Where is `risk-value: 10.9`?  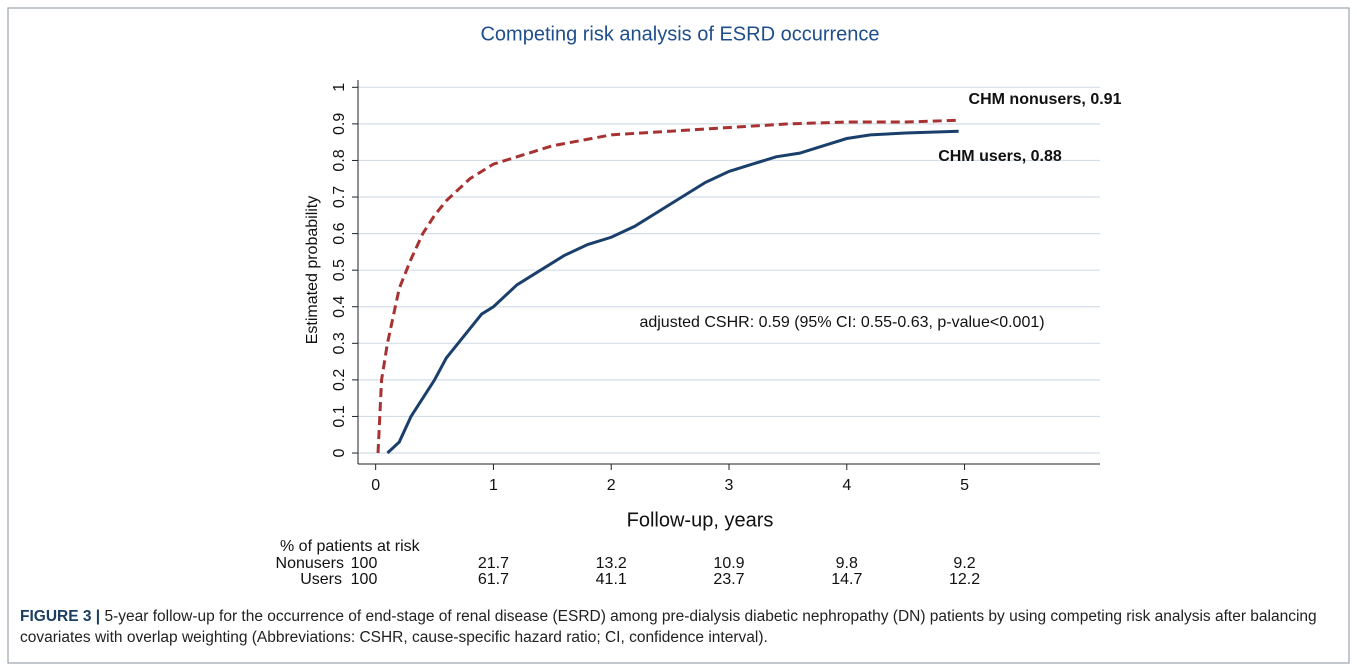 risk-value: 10.9 is located at coordinates (728, 563).